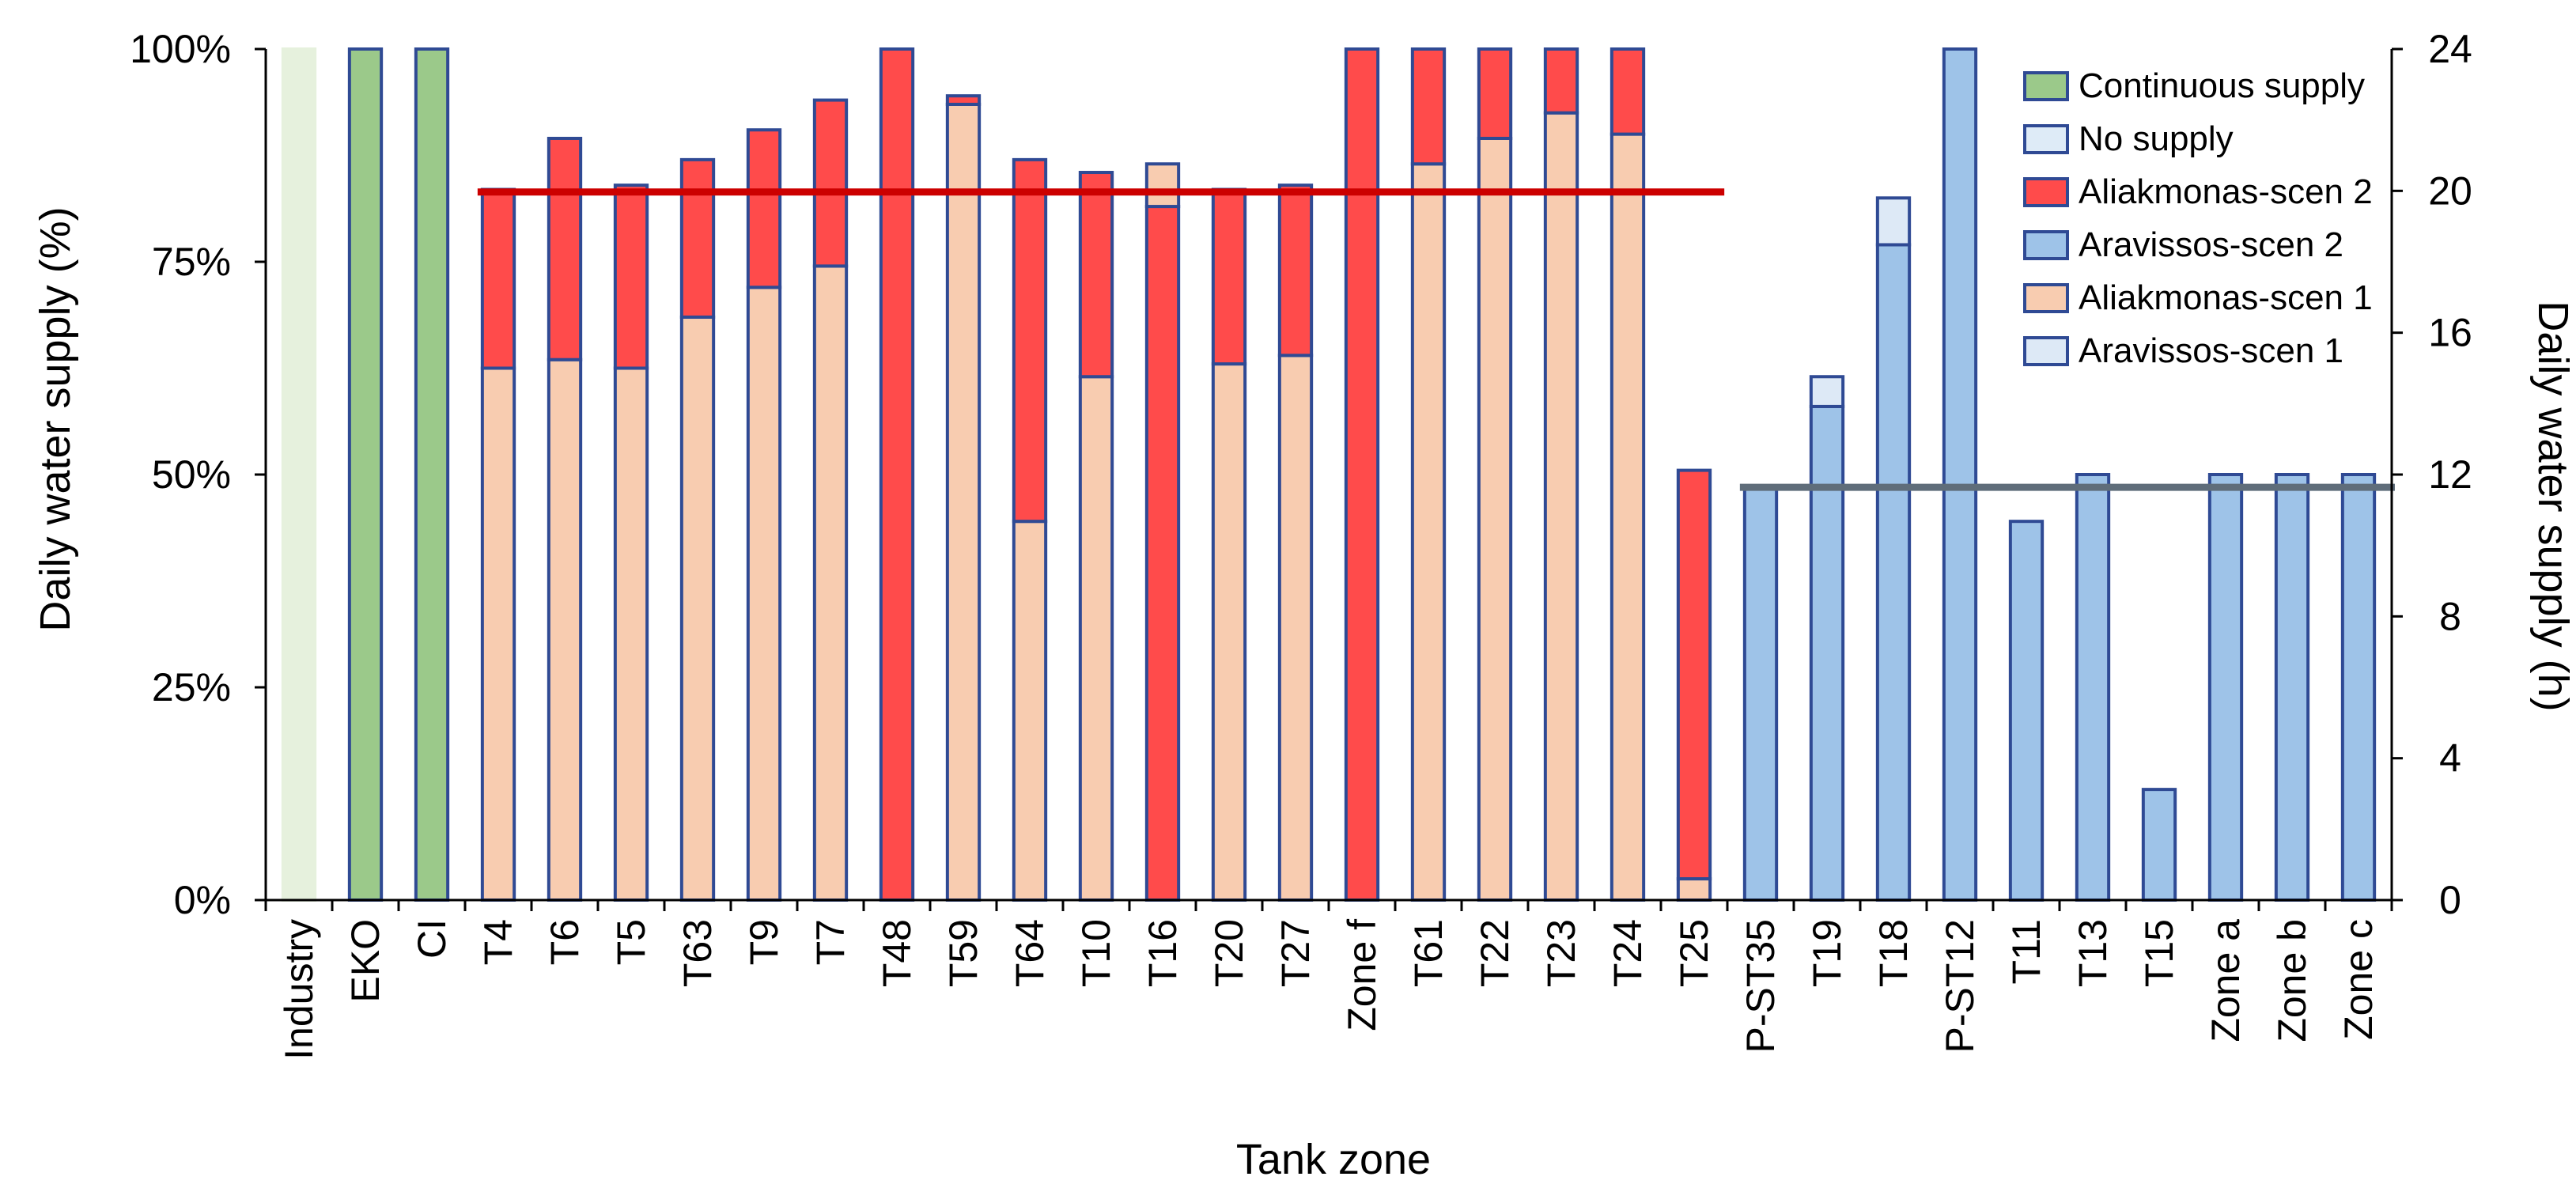  I want to click on bar-zone-a-scen2, so click(2226, 687).